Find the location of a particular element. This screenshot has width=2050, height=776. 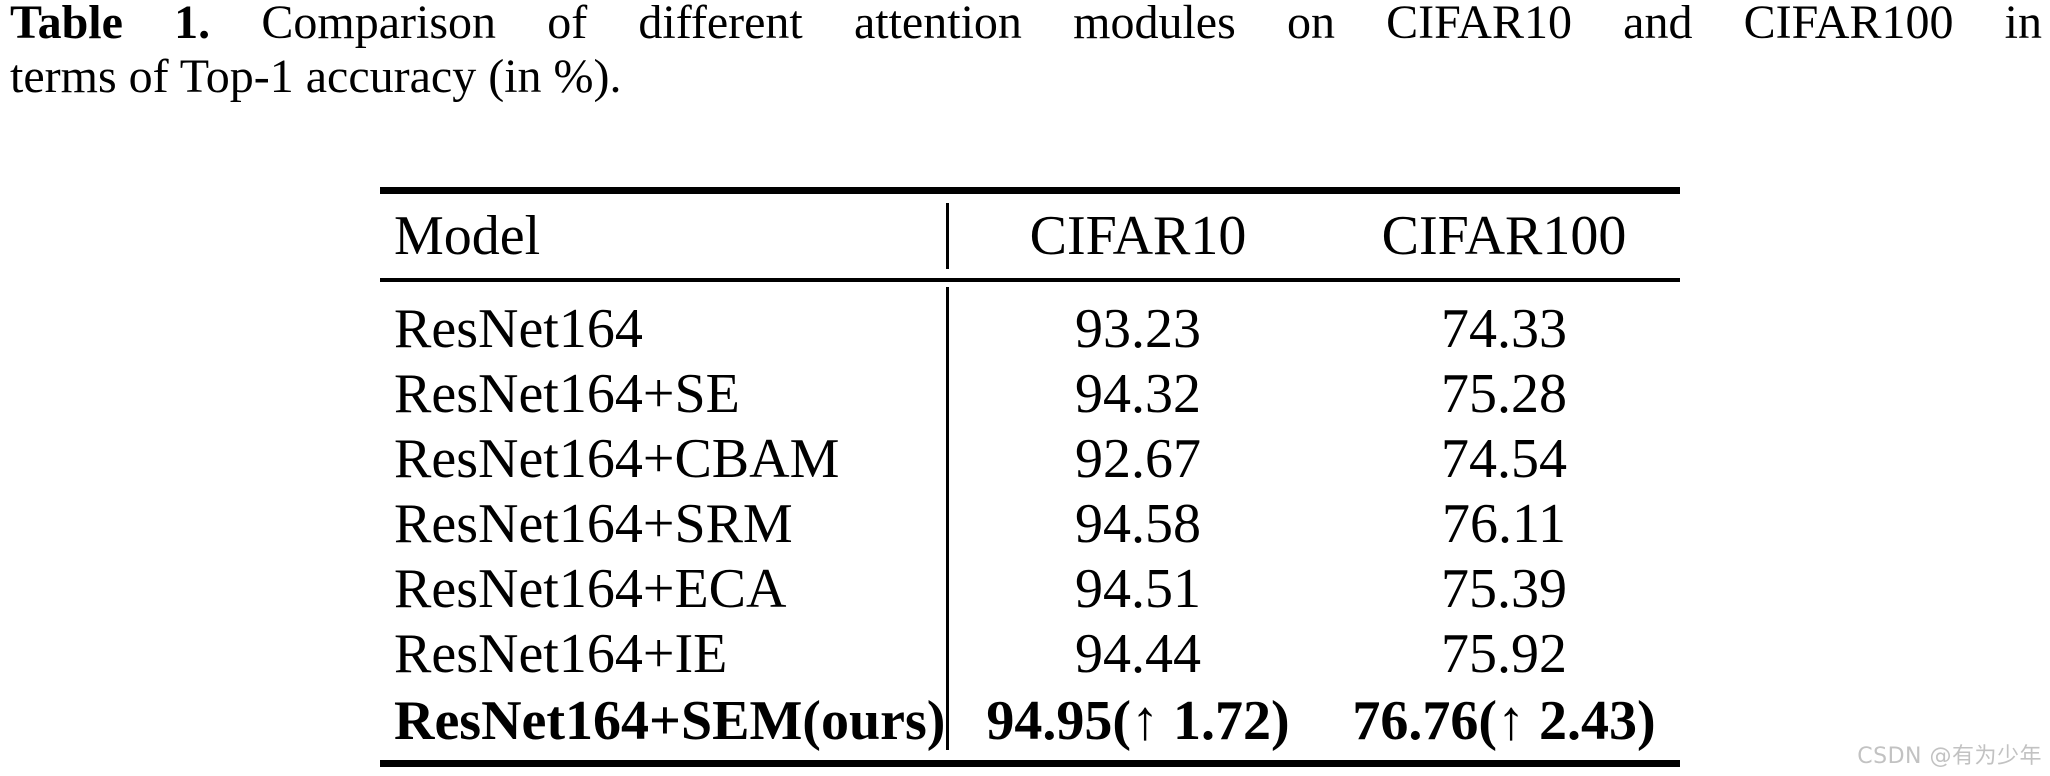

caption-line-2: terms of Top-1 accuracy (in %). is located at coordinates (316, 76).